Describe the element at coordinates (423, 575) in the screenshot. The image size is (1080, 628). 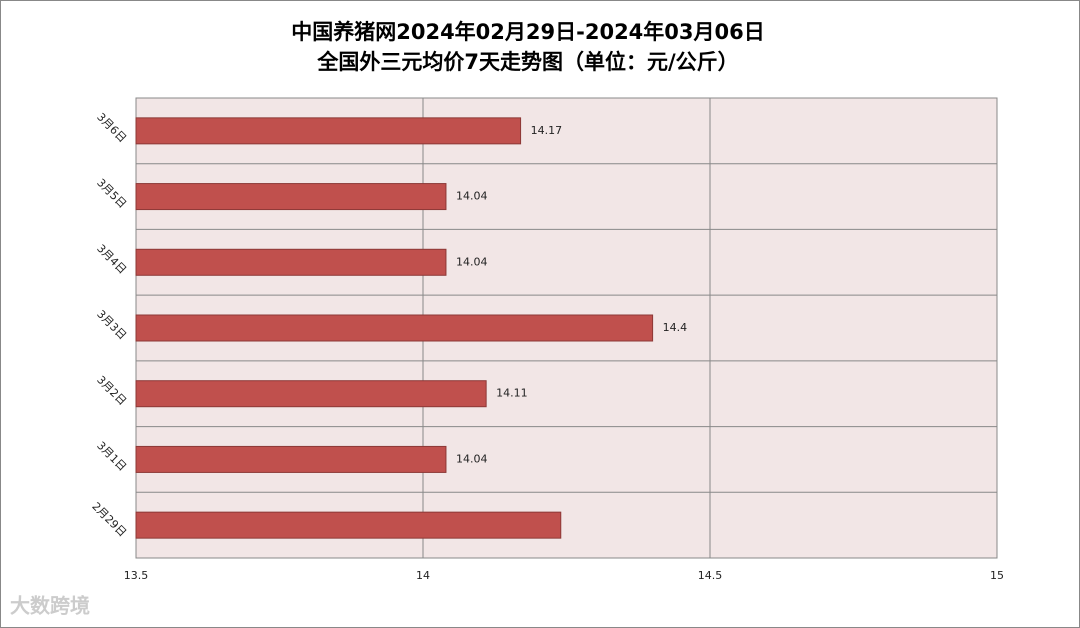
I see `x-tick-label: 14` at that location.